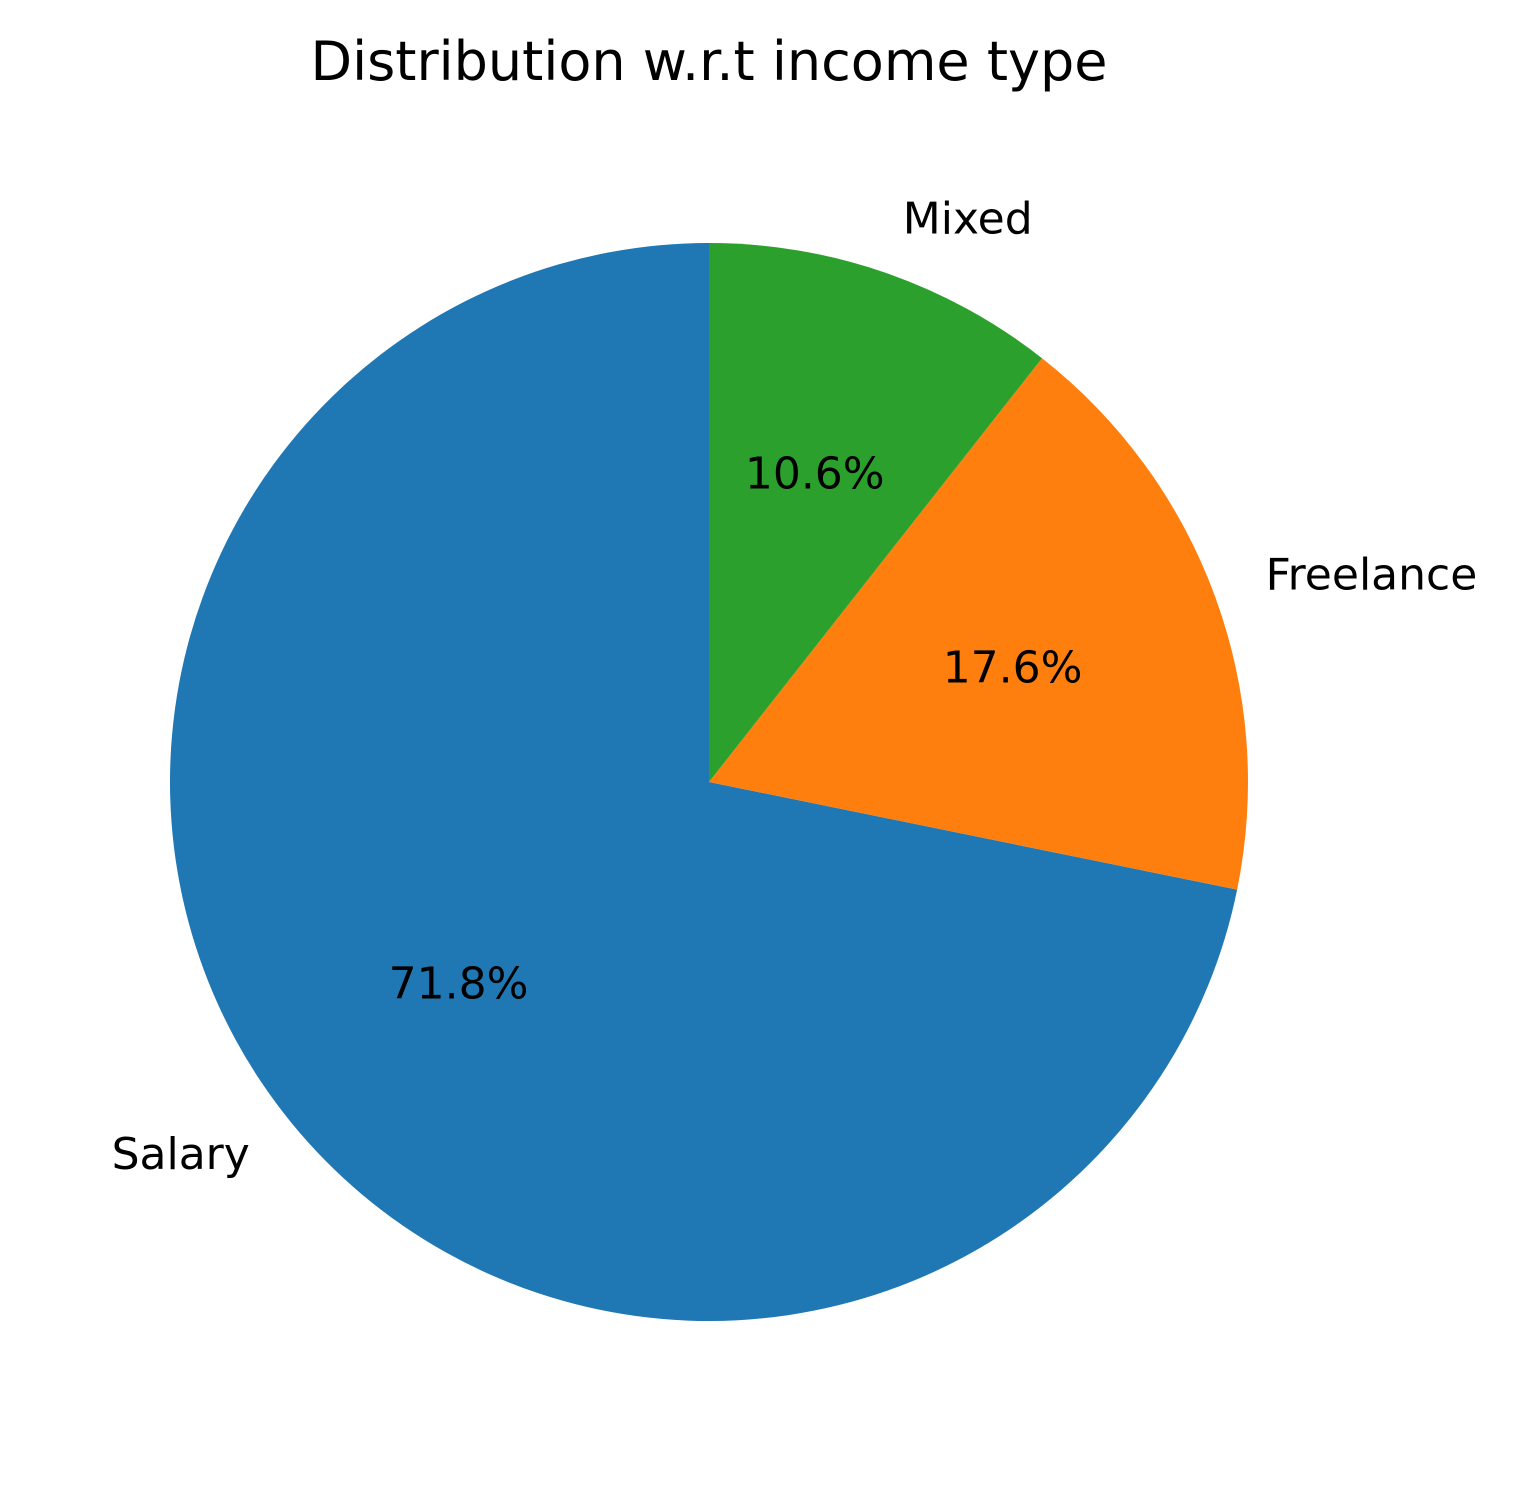 This screenshot has height=1491, width=1533. Describe the element at coordinates (459, 984) in the screenshot. I see `pct-label-salary: 71.8%` at that location.